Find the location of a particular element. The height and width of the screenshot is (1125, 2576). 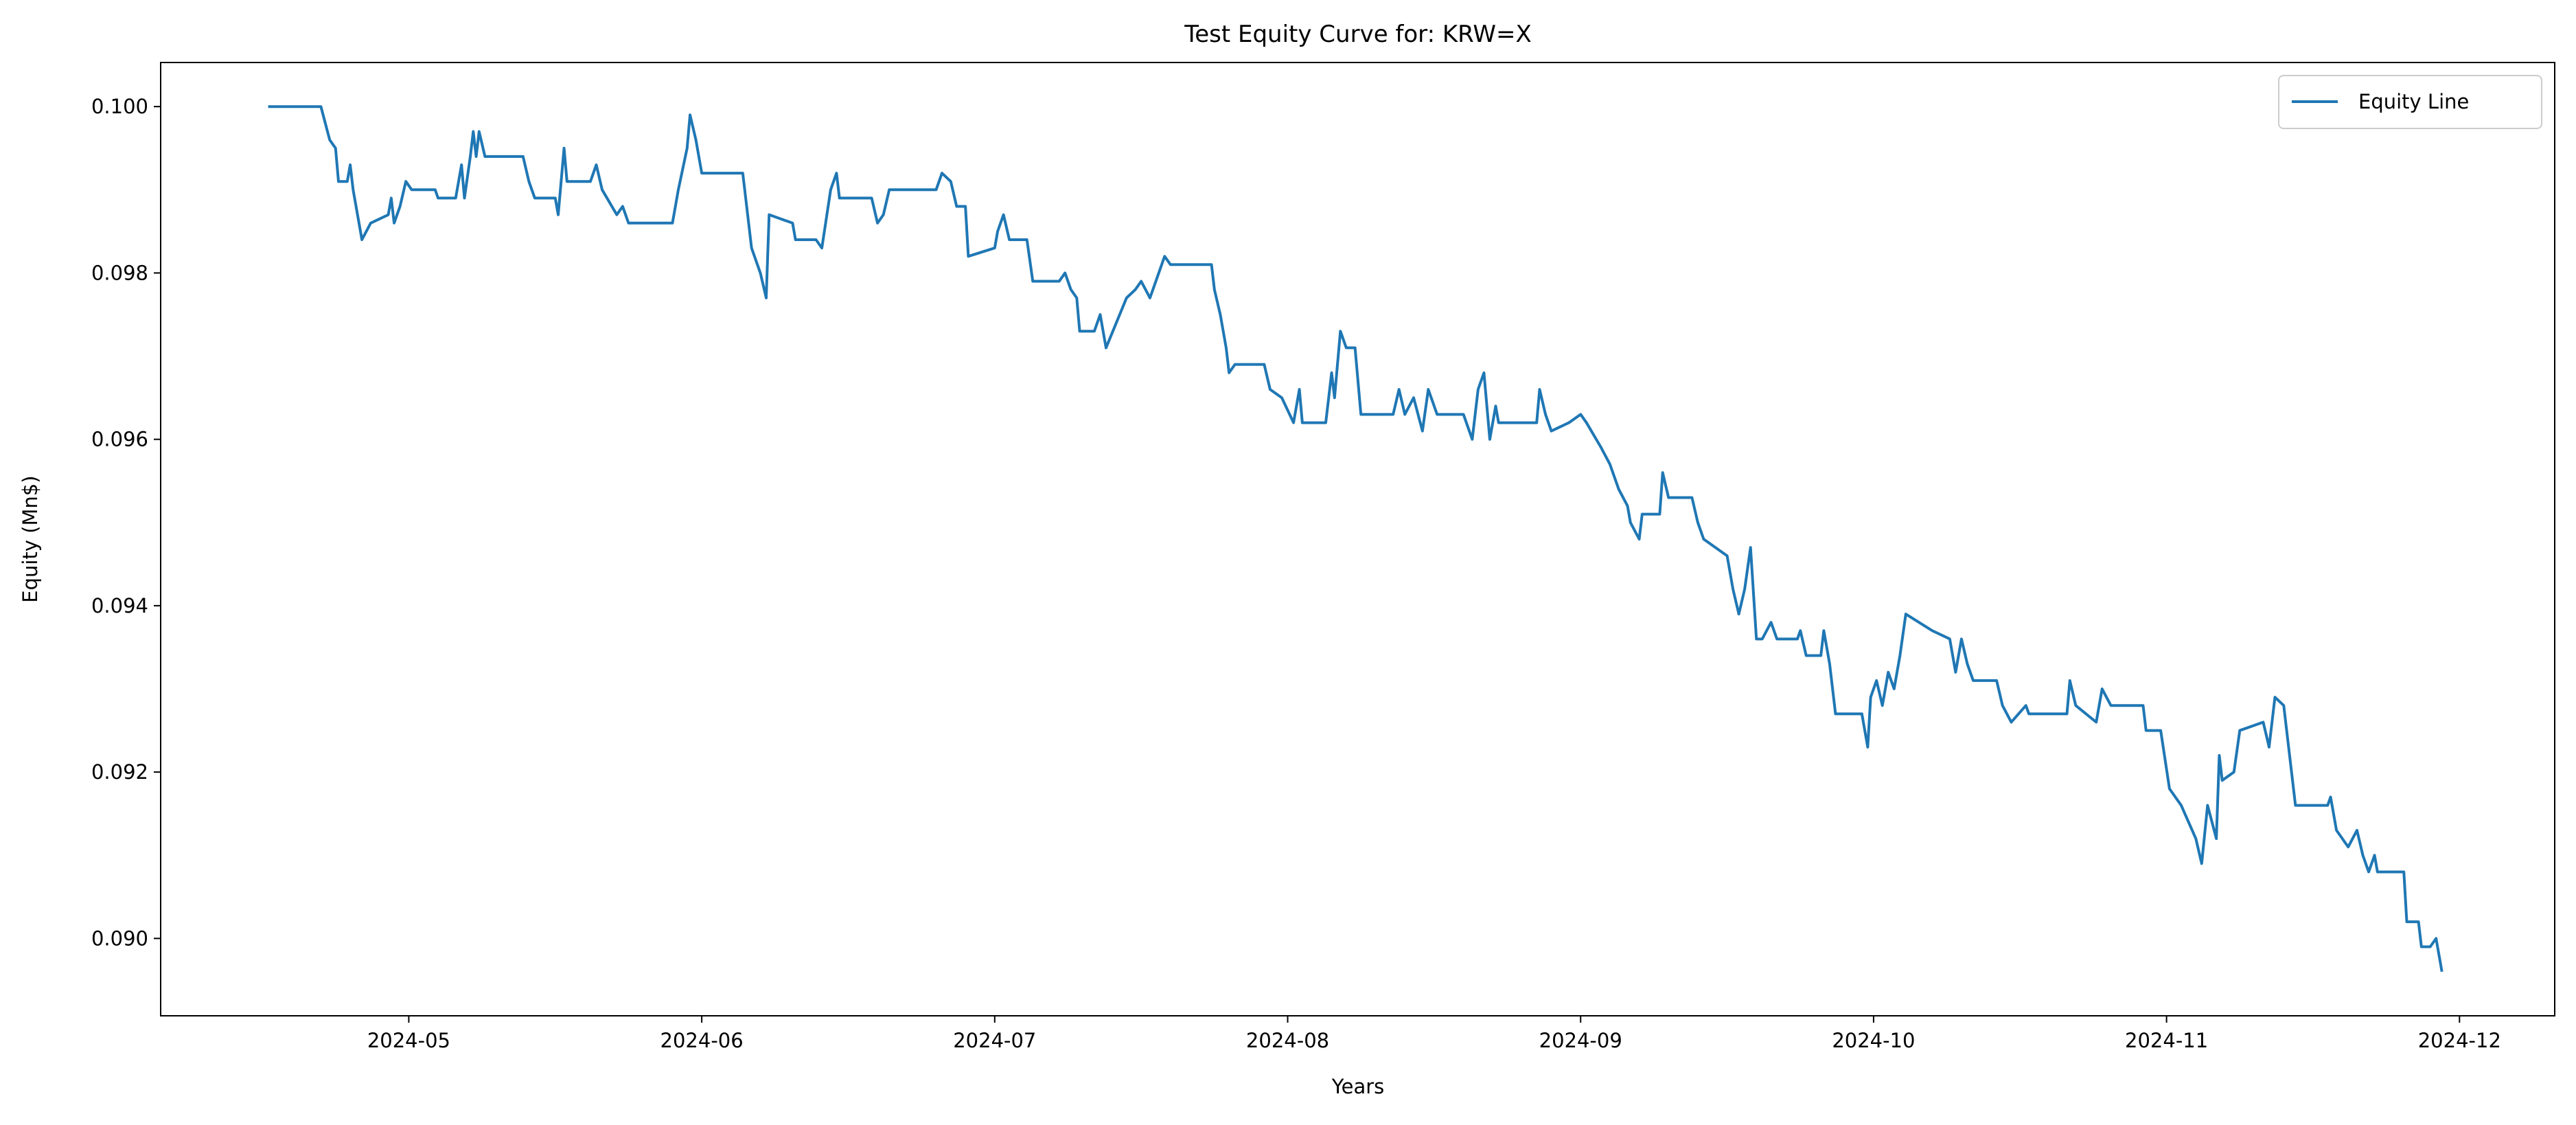

y-tick-label: 0.092 is located at coordinates (119, 772).